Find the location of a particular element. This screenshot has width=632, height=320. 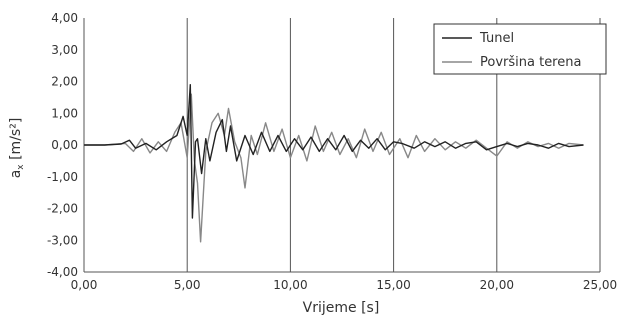

x-tick-label: 5,00 is located at coordinates (187, 285).